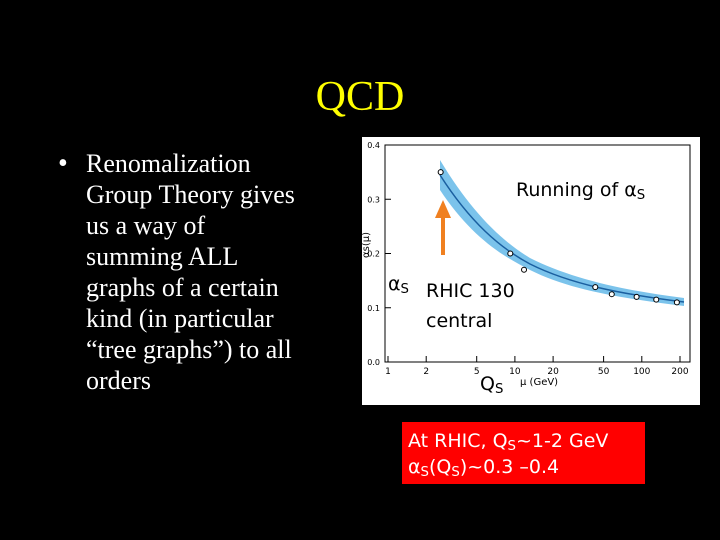 This screenshot has width=720, height=540. What do you see at coordinates (360, 97) in the screenshot?
I see `slide-title: QCD` at bounding box center [360, 97].